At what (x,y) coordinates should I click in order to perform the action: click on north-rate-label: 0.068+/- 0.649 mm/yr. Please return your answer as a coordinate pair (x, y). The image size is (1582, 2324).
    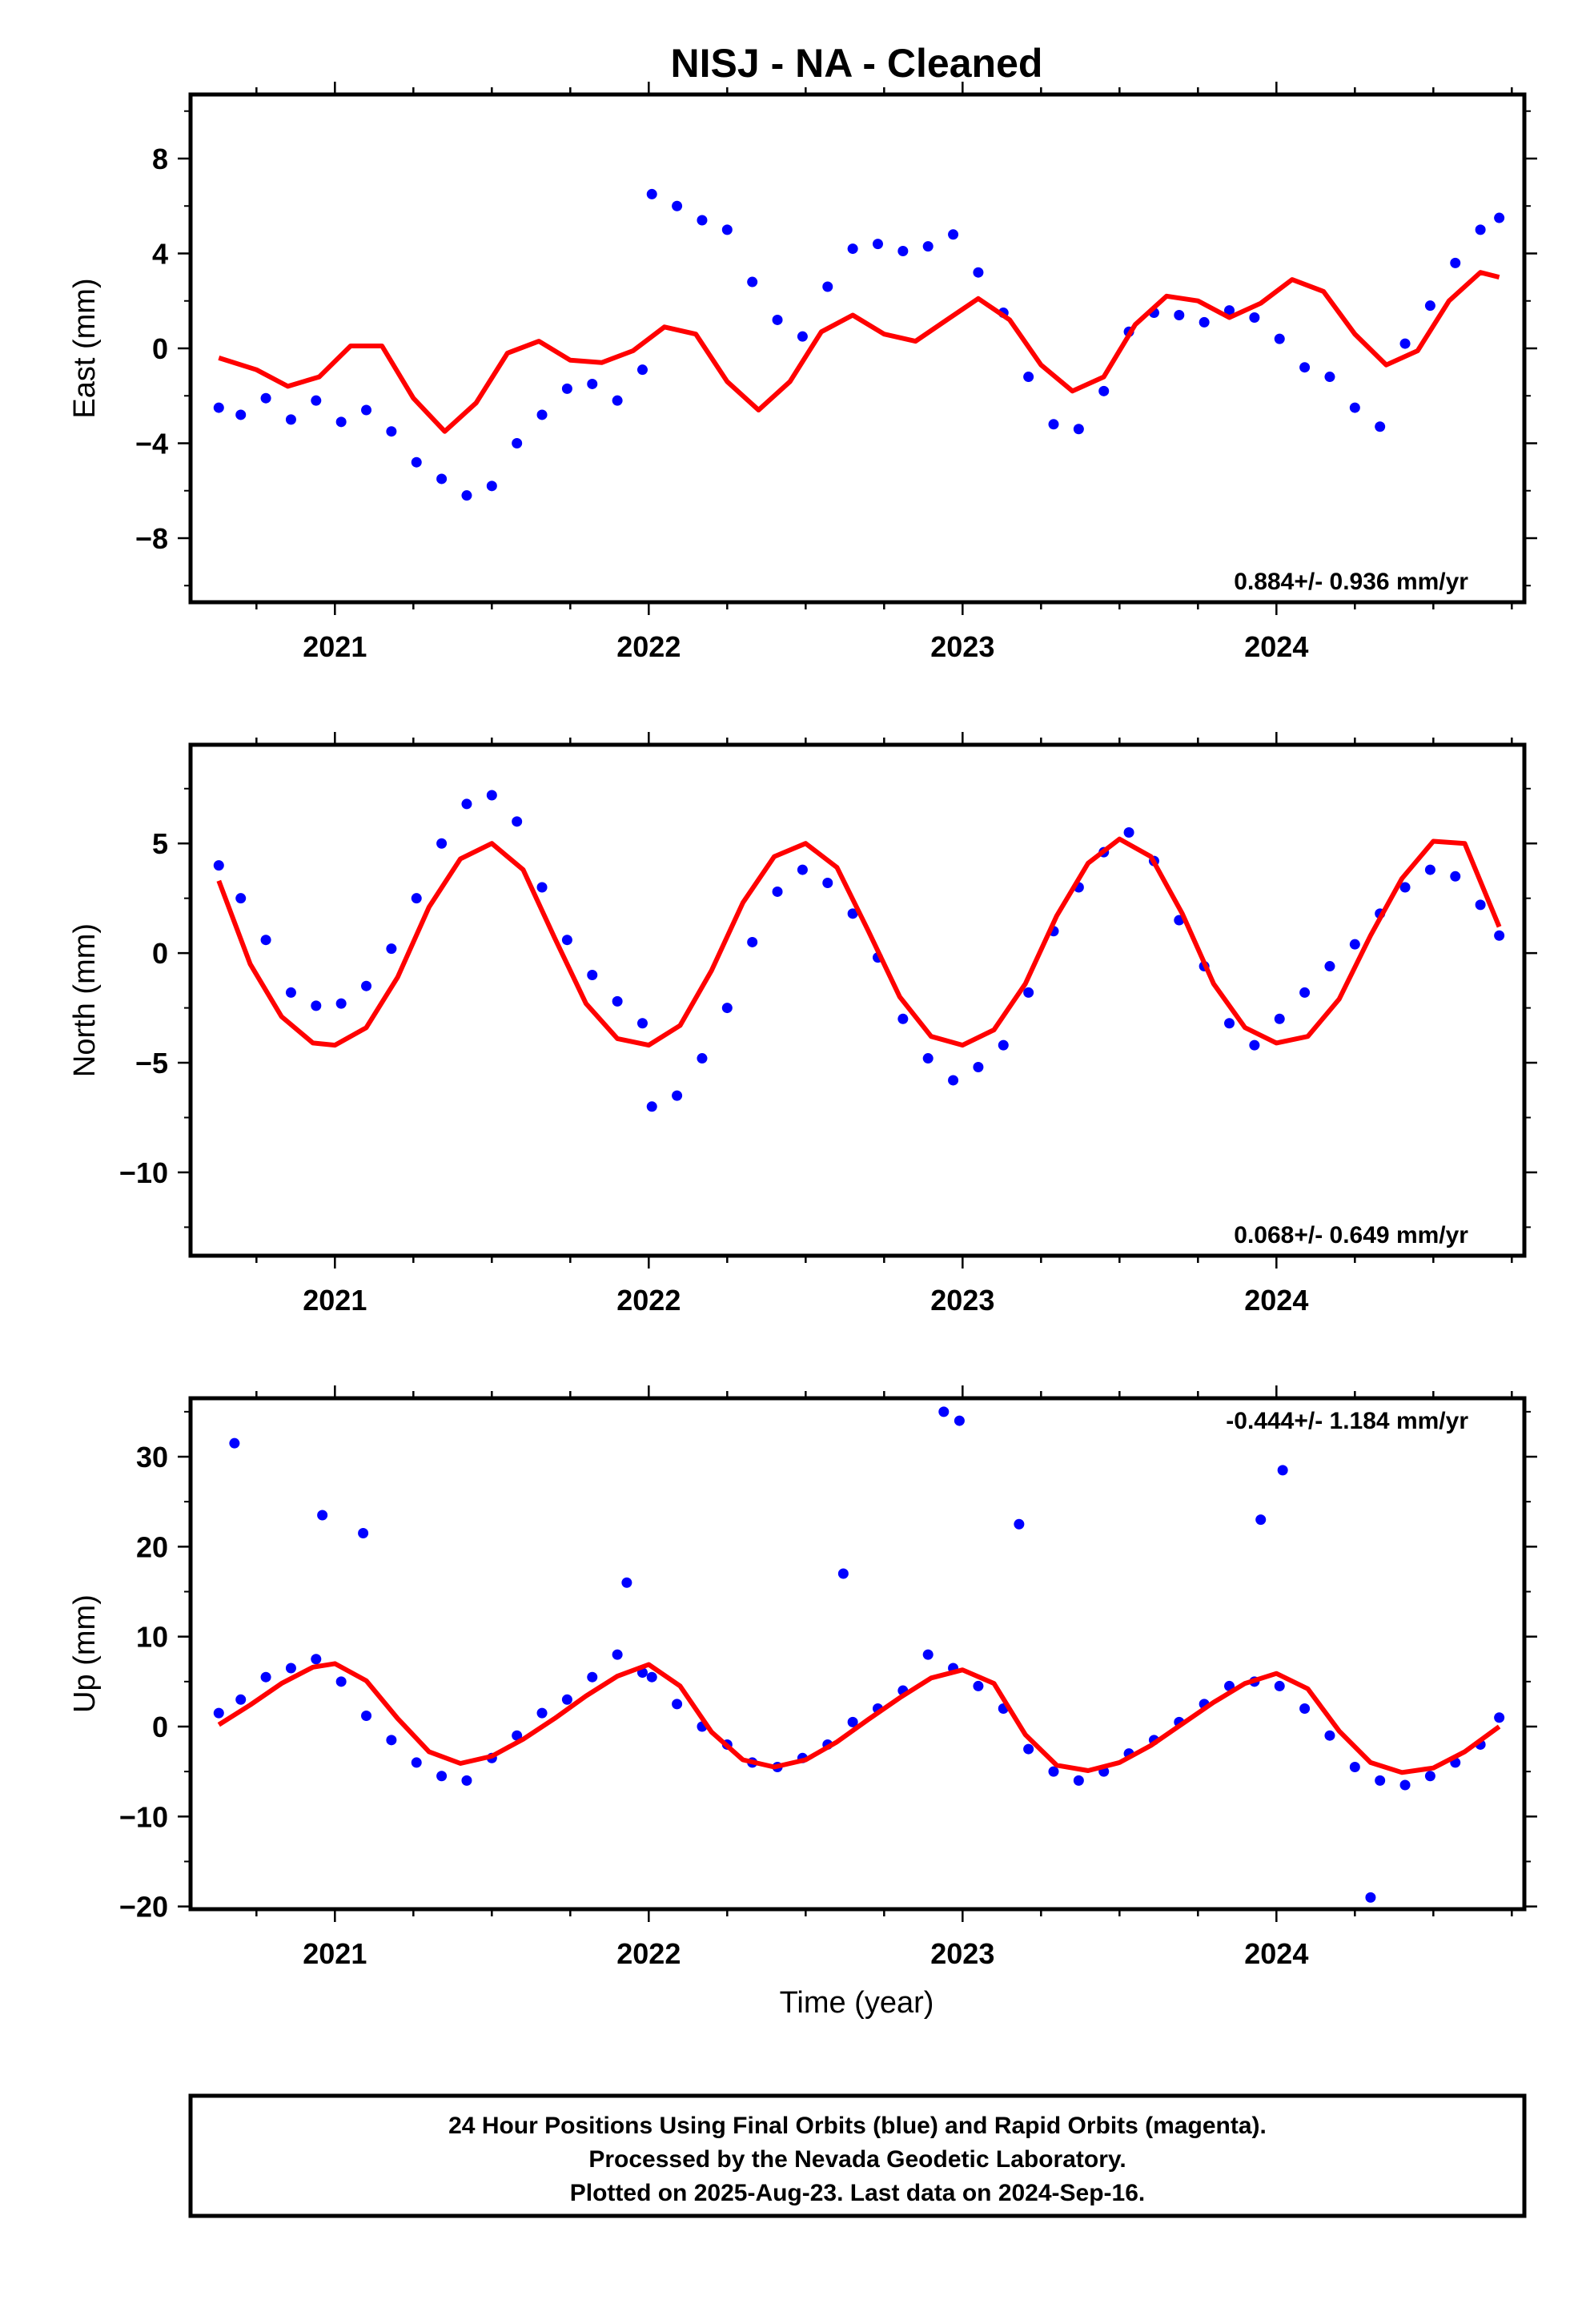
    Looking at the image, I should click on (1351, 1235).